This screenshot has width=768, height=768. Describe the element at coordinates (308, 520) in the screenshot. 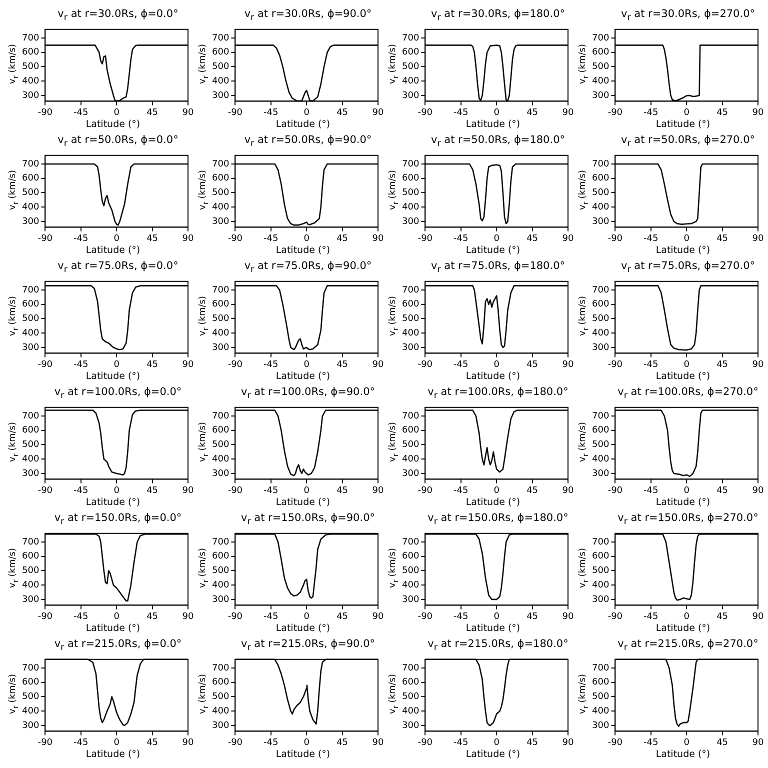

I see `chart-title: v$_{r}$ at r=150.0Rs, ϕ=90.0°` at that location.